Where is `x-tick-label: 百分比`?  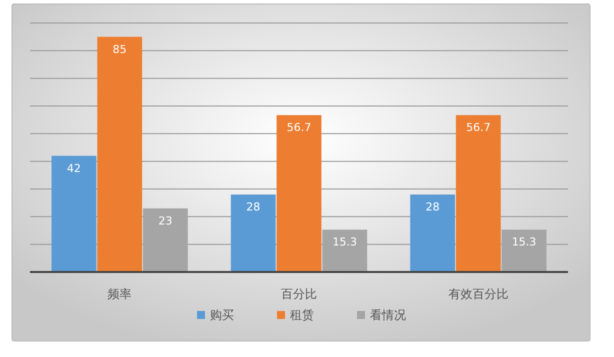 x-tick-label: 百分比 is located at coordinates (299, 294).